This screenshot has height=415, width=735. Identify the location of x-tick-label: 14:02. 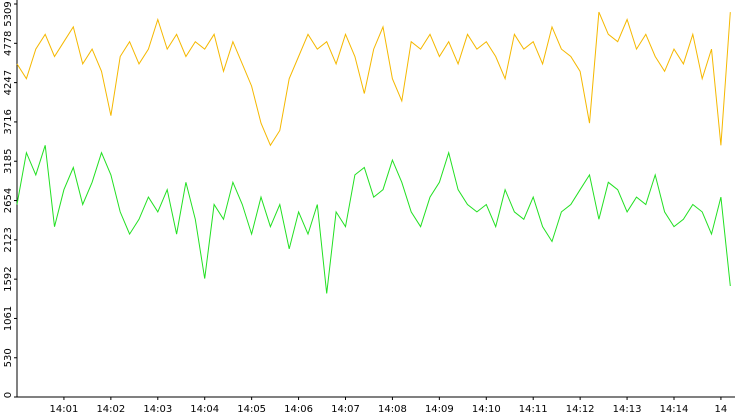
(110, 409).